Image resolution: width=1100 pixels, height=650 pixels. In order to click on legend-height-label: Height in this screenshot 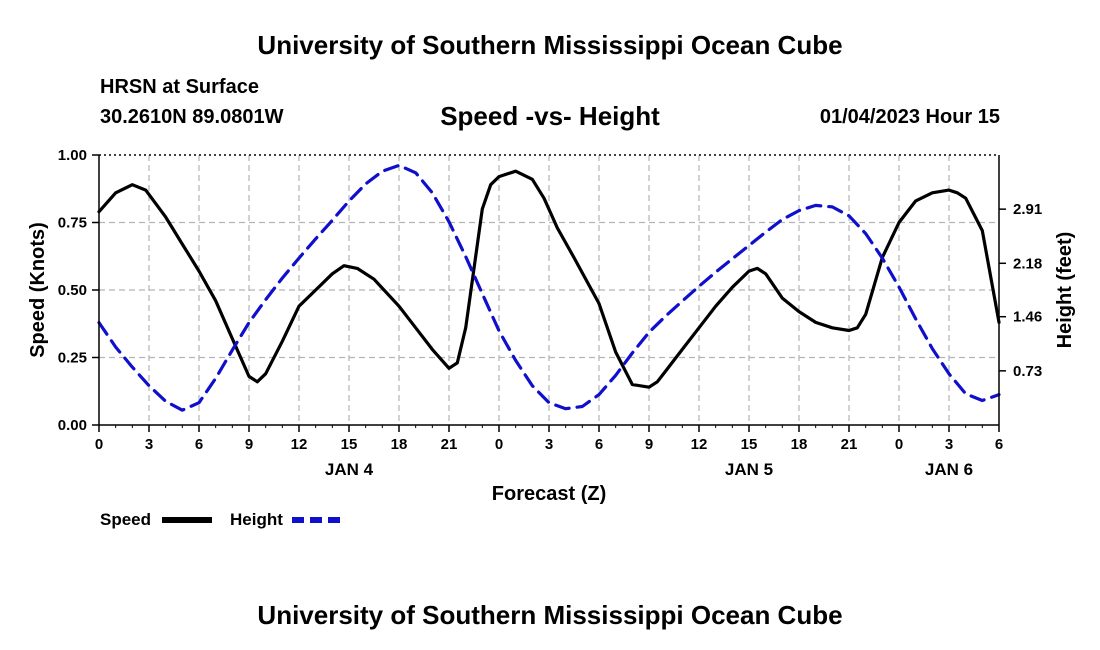, I will do `click(256, 519)`.